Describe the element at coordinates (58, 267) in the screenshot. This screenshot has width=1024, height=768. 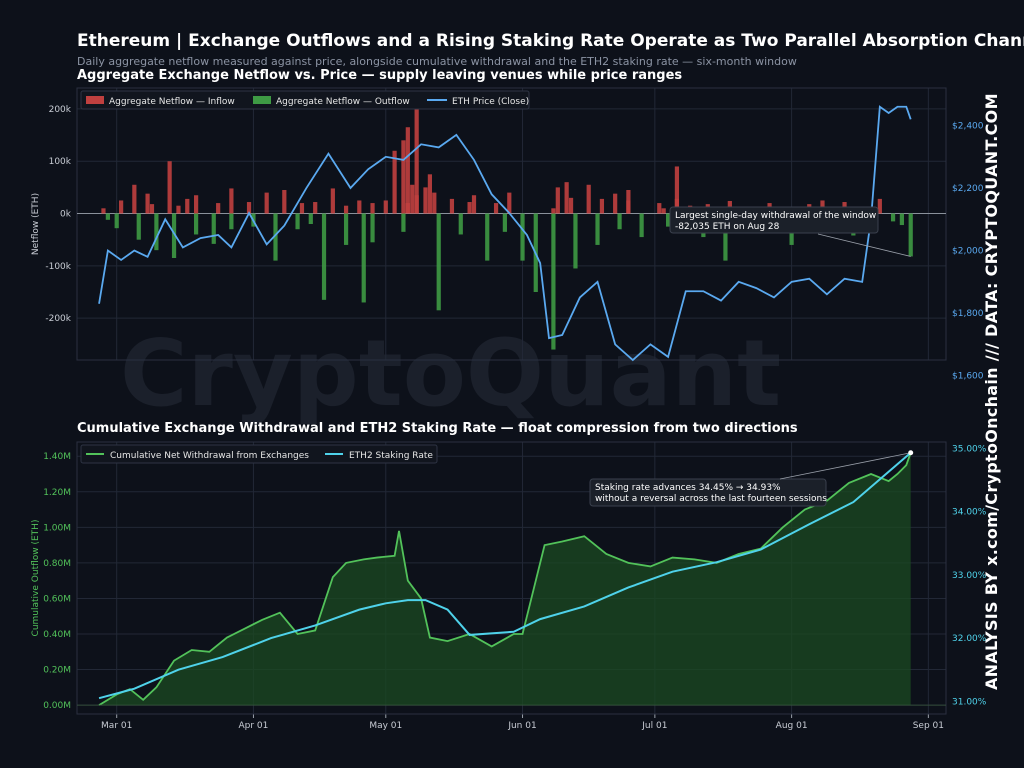
I see `netflow-y-tick-label: -100k` at that location.